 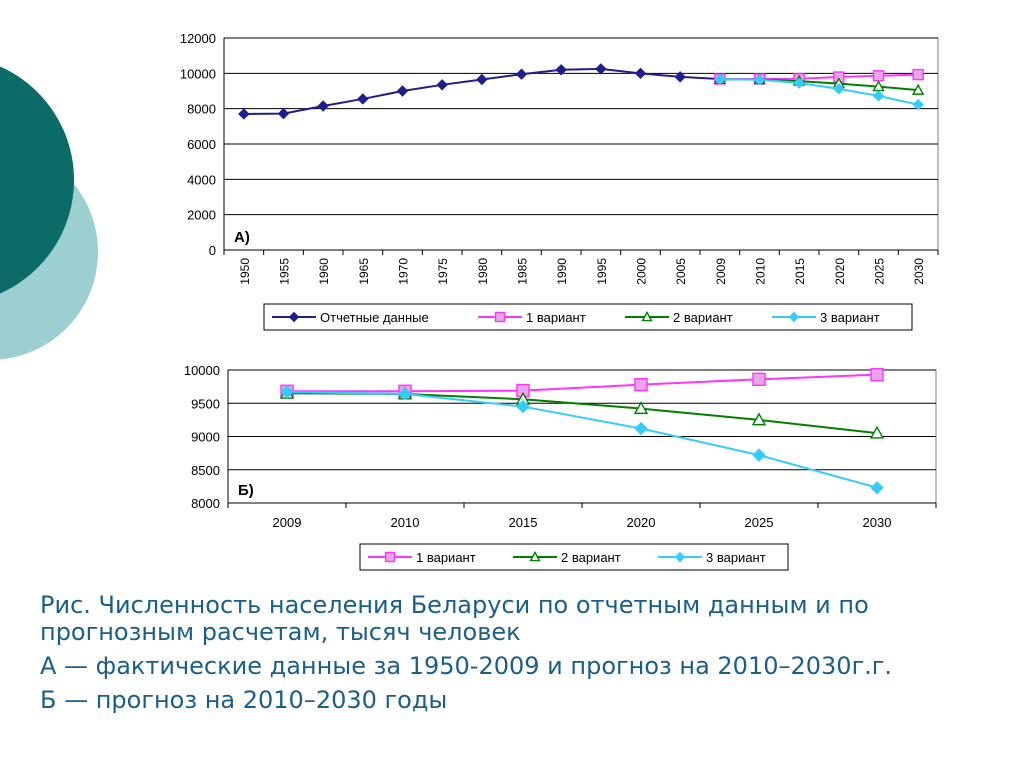 What do you see at coordinates (201, 215) in the screenshot?
I see `y-tick-label: 2000` at bounding box center [201, 215].